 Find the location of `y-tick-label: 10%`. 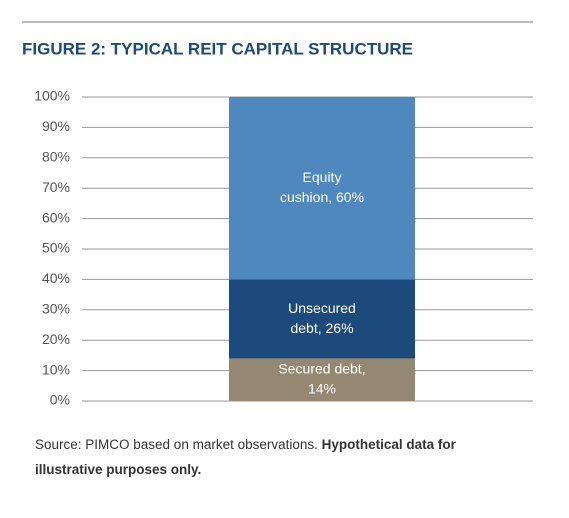

y-tick-label: 10% is located at coordinates (56, 369).